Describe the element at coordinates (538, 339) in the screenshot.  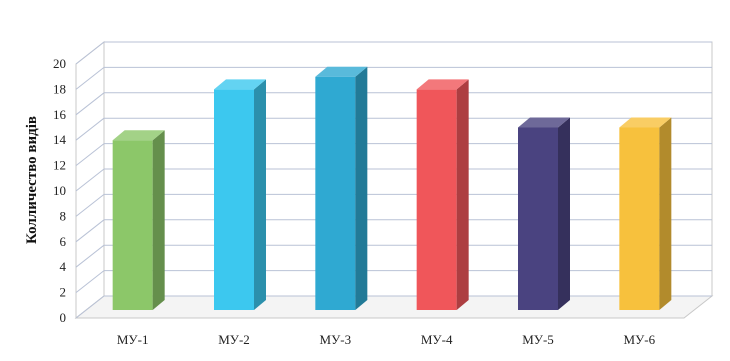
I see `x-tick-label: МУ-5` at that location.